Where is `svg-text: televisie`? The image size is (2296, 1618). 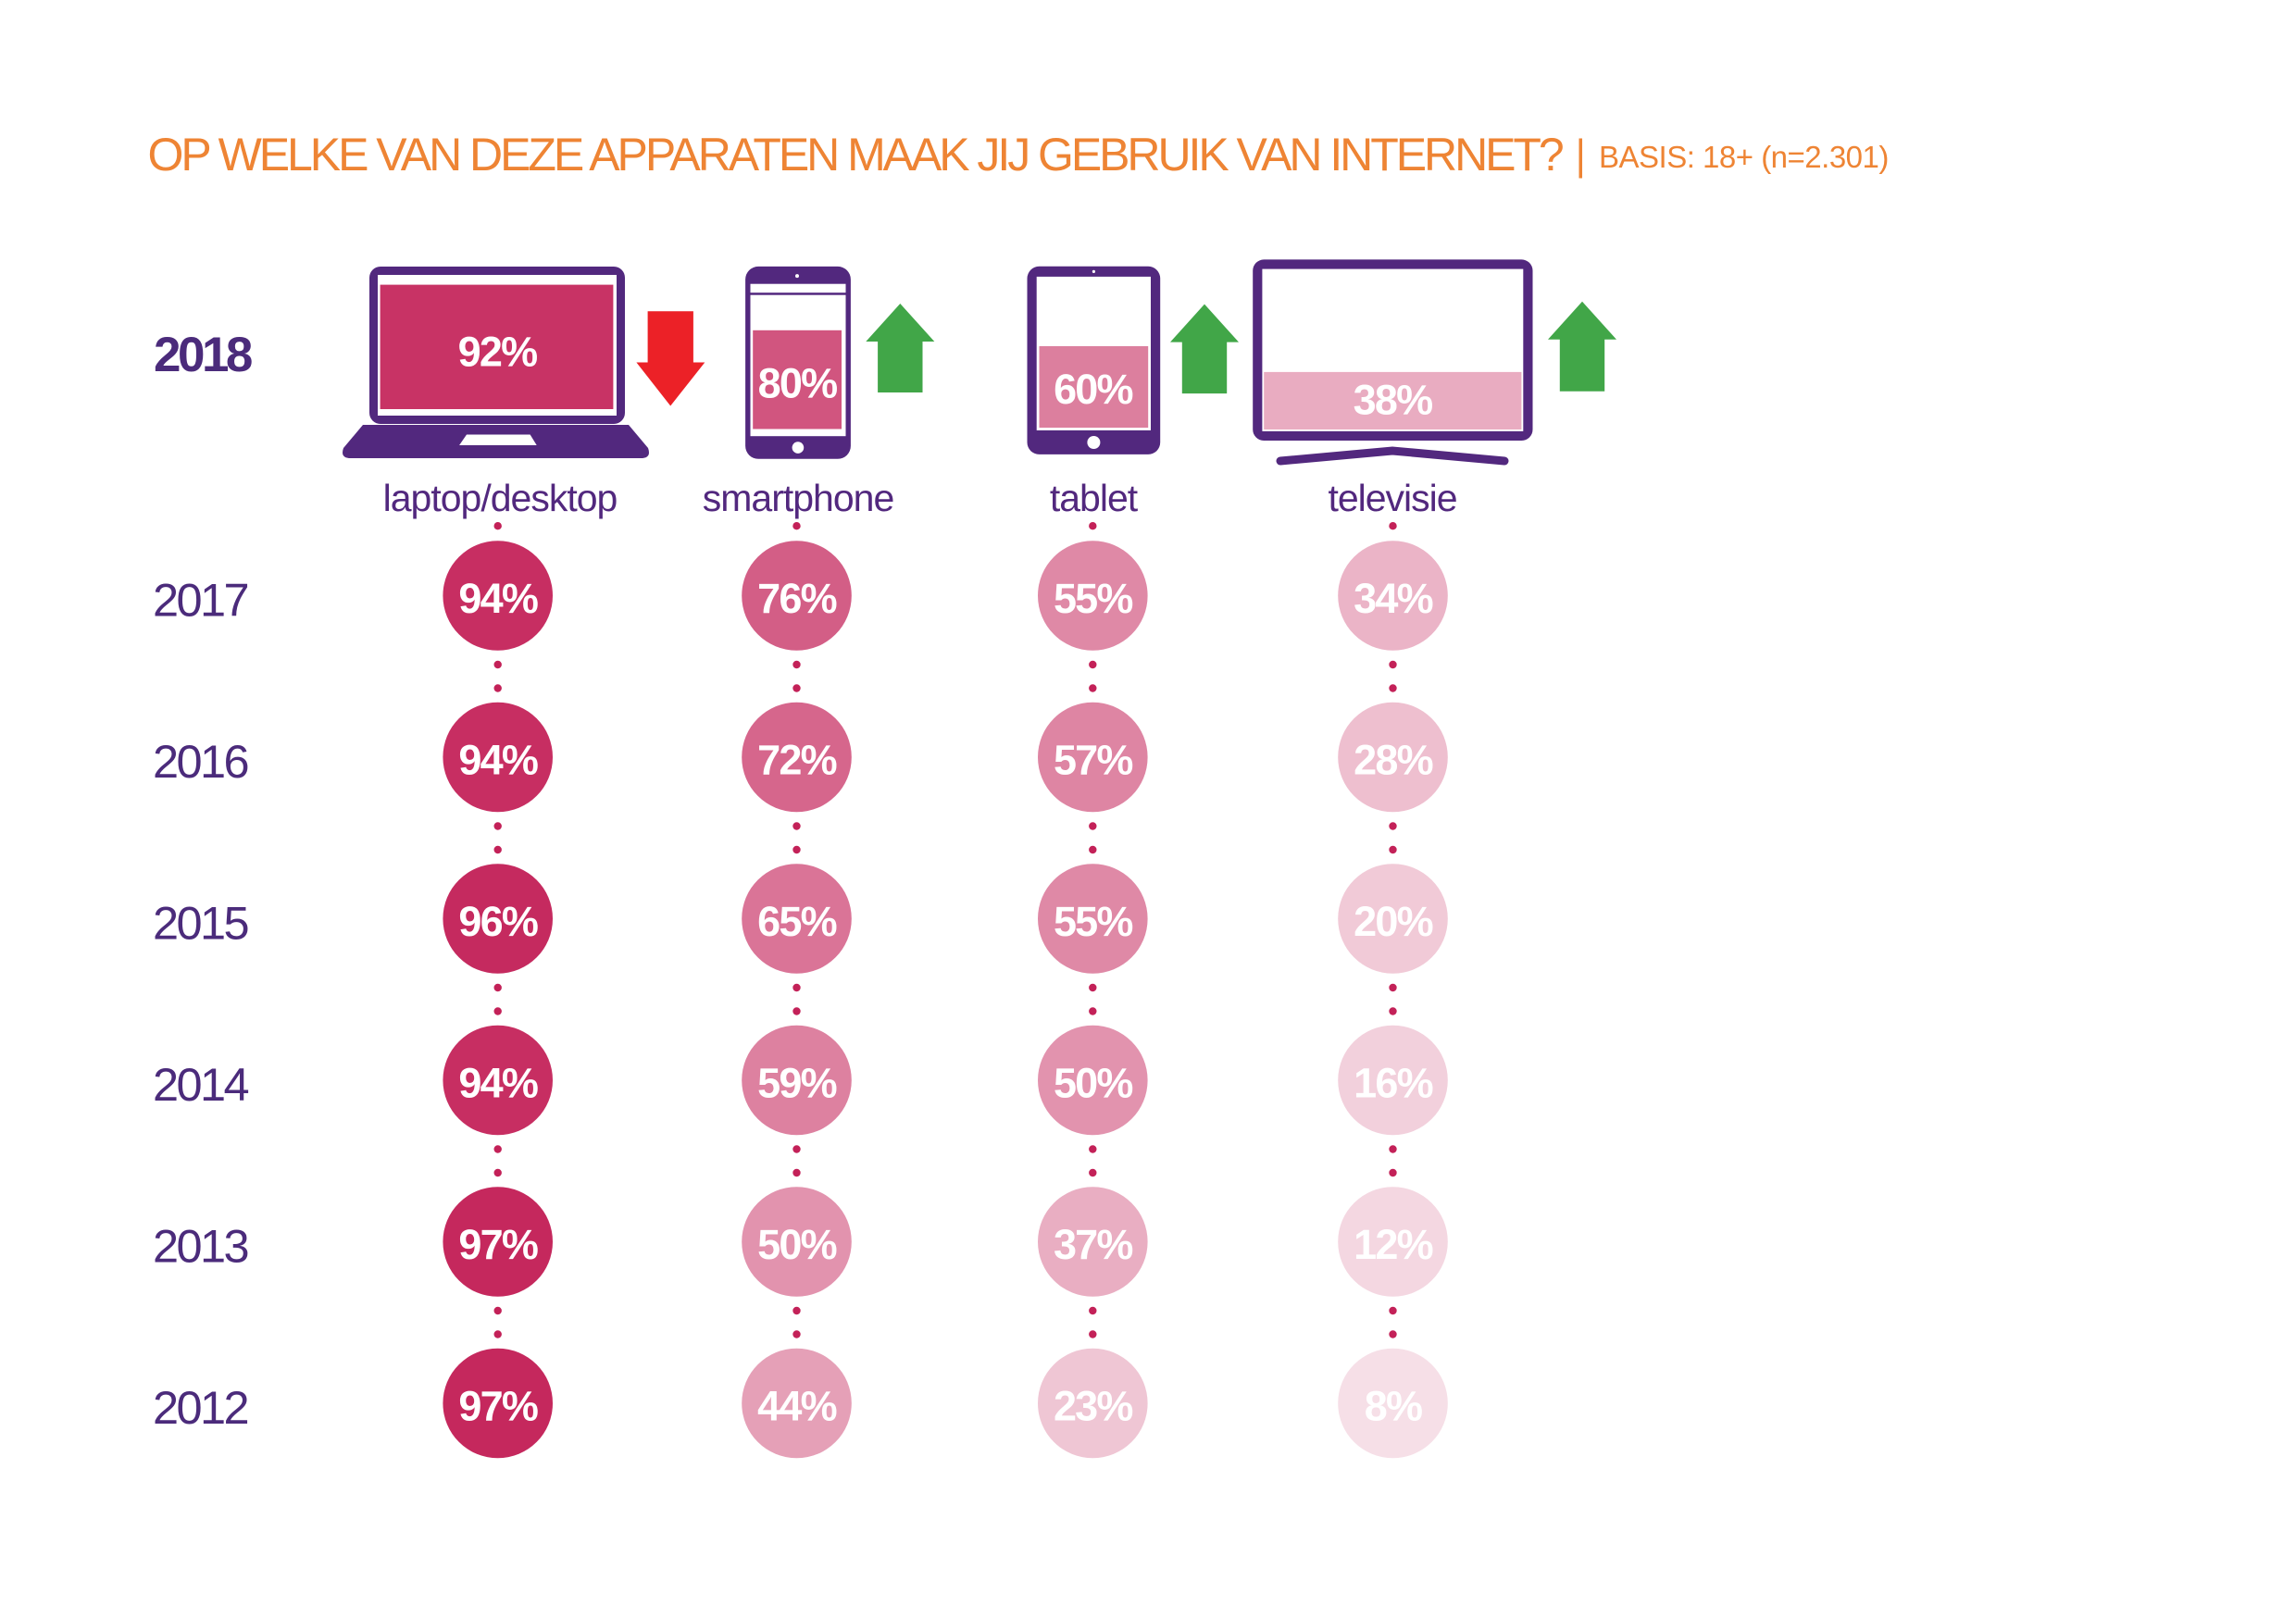 svg-text: televisie is located at coordinates (1392, 498).